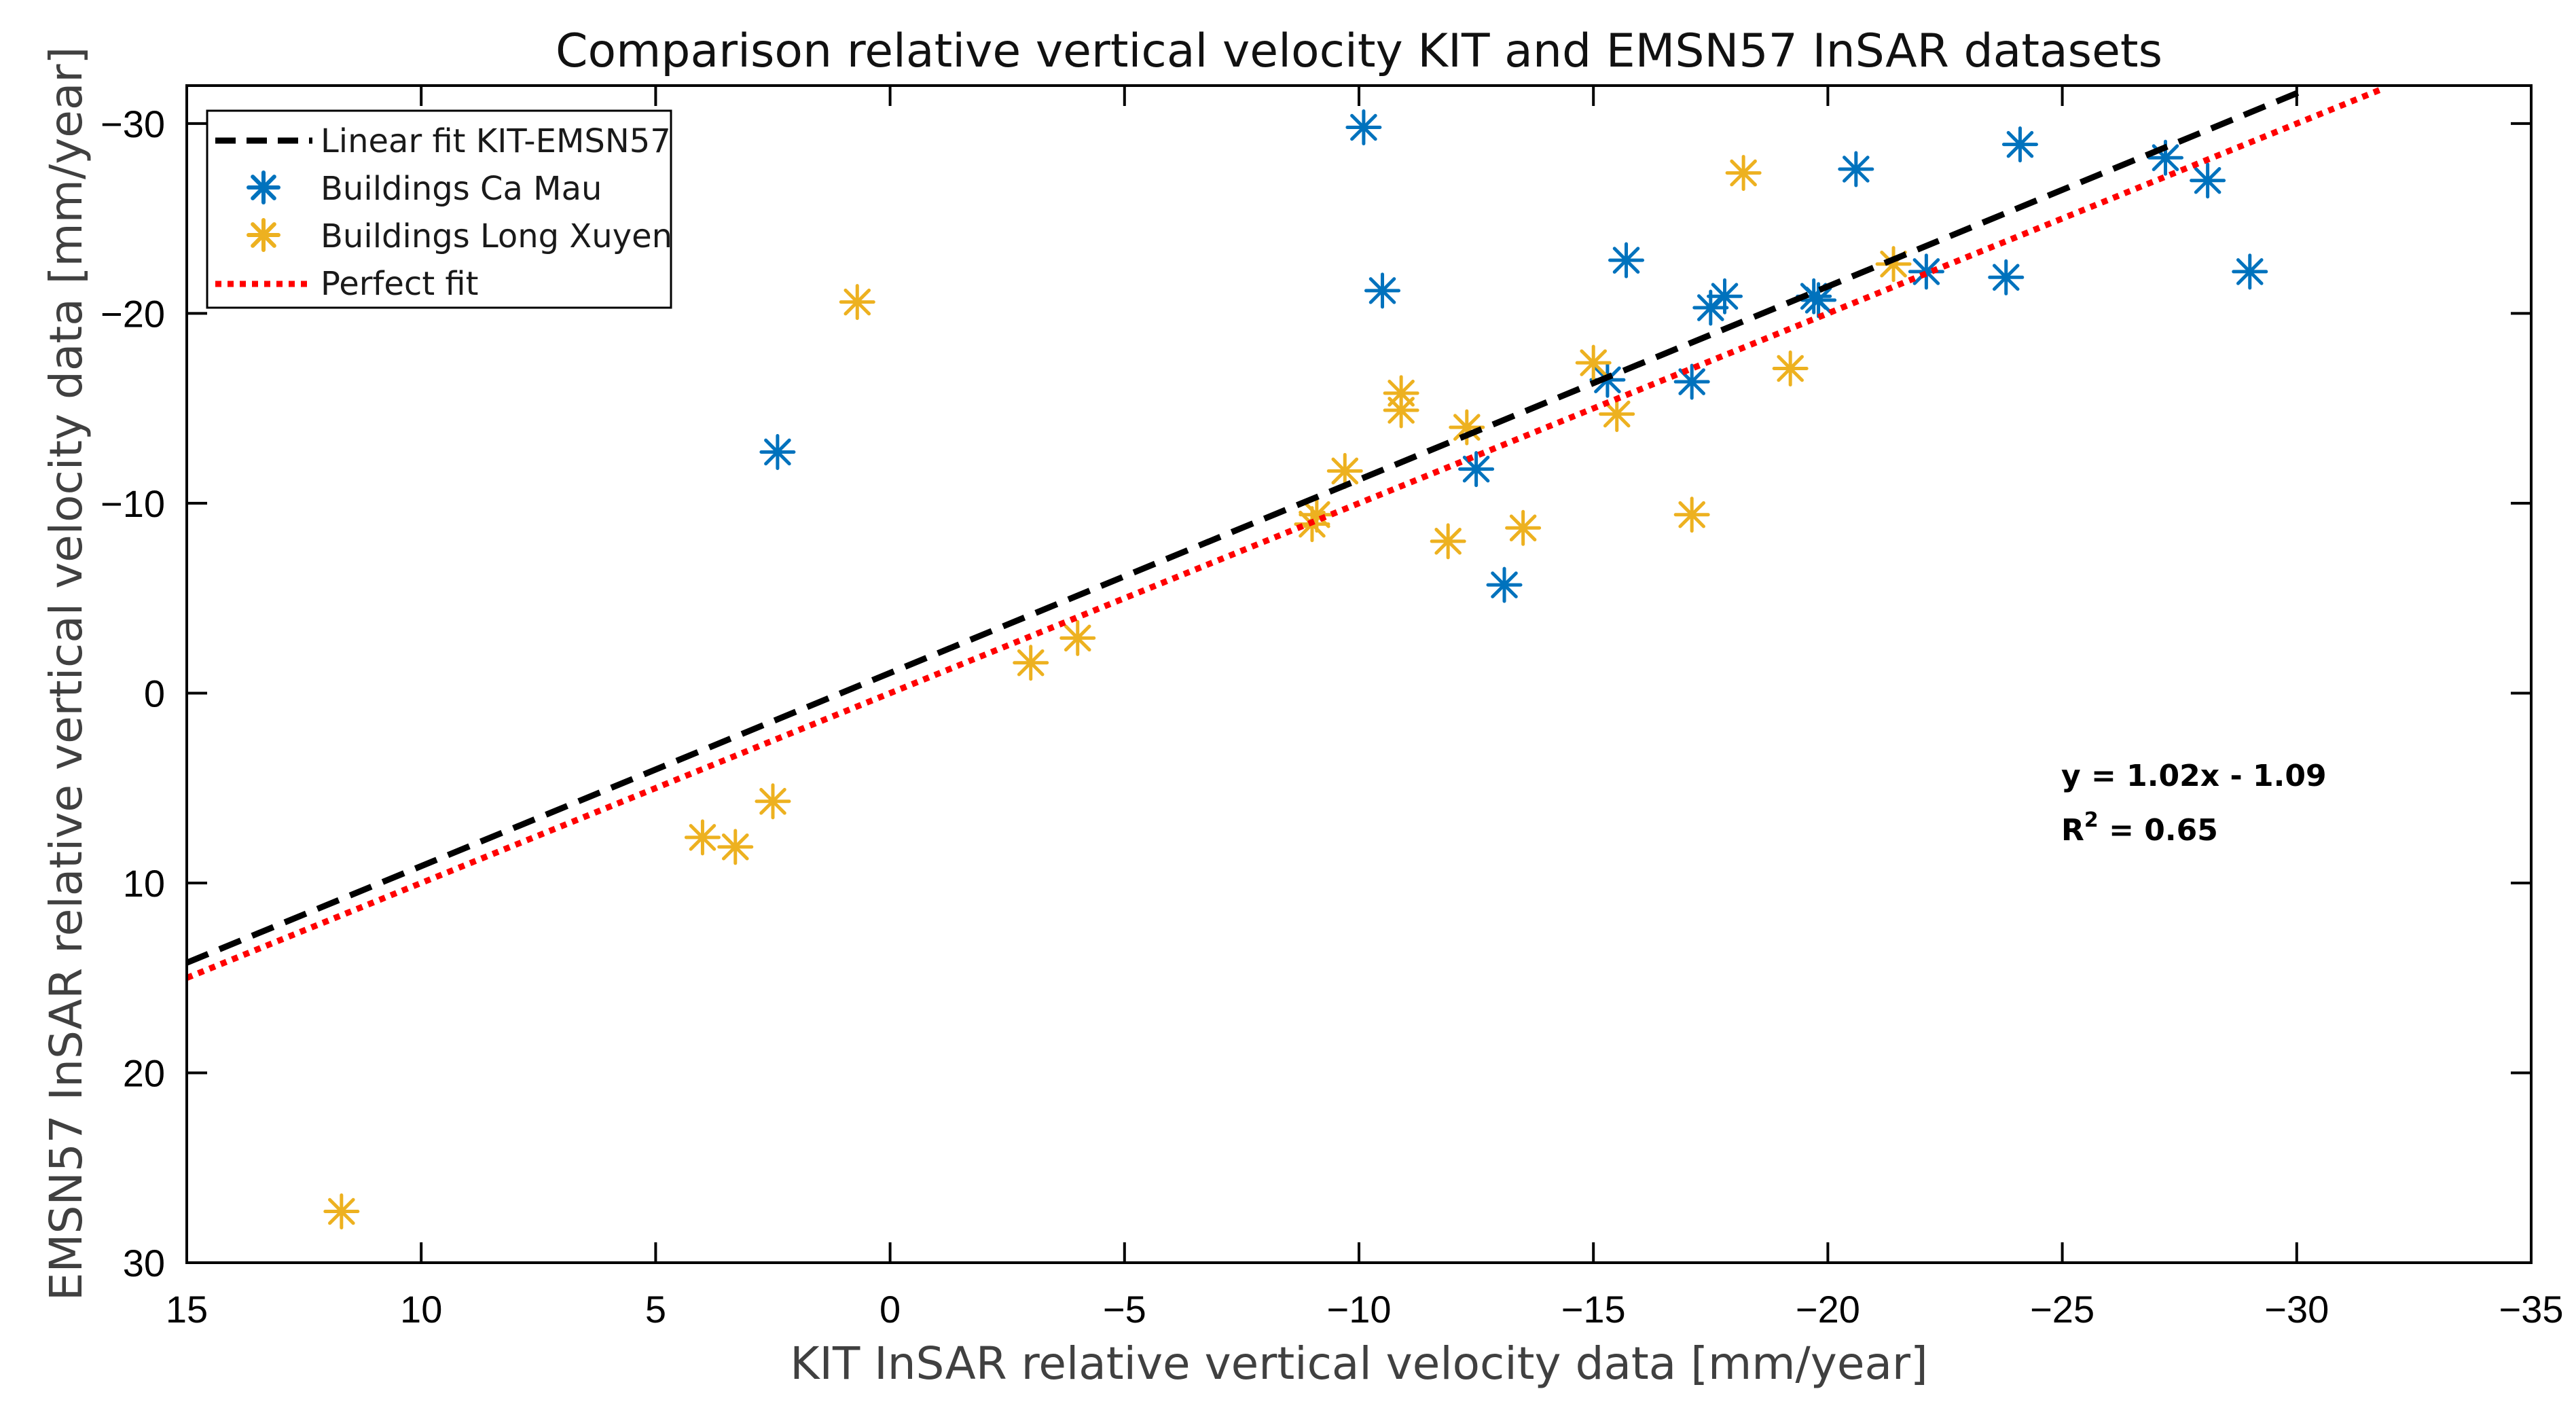  What do you see at coordinates (144, 1072) in the screenshot?
I see `y-tick-label: 20` at bounding box center [144, 1072].